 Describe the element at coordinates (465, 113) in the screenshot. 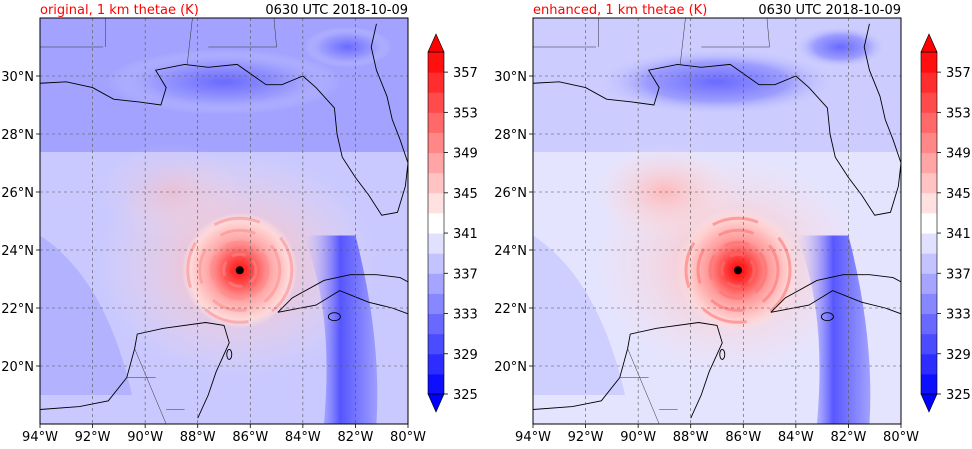

I see `colorbar-tick-label: 353` at that location.